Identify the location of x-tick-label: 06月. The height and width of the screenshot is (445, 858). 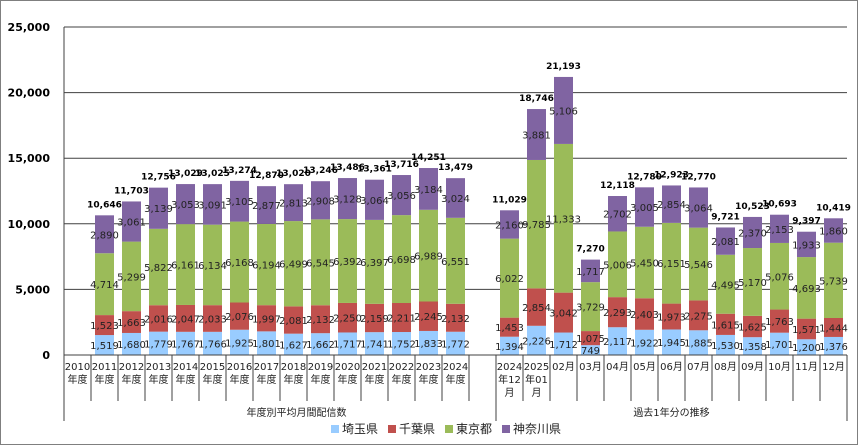
(671, 367).